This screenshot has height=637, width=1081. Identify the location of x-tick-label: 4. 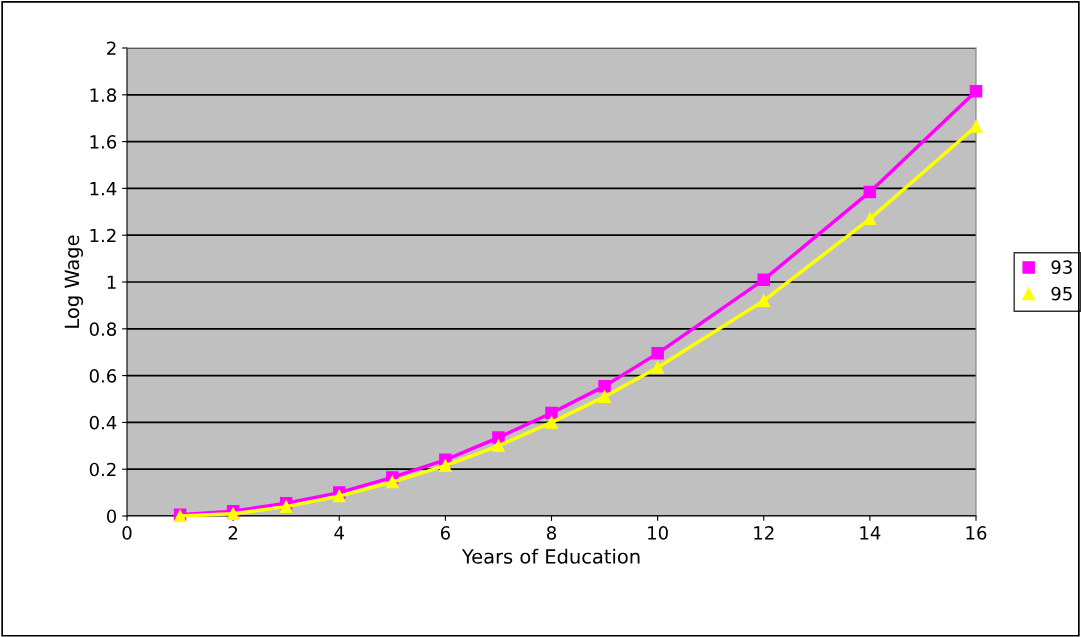
(339, 533).